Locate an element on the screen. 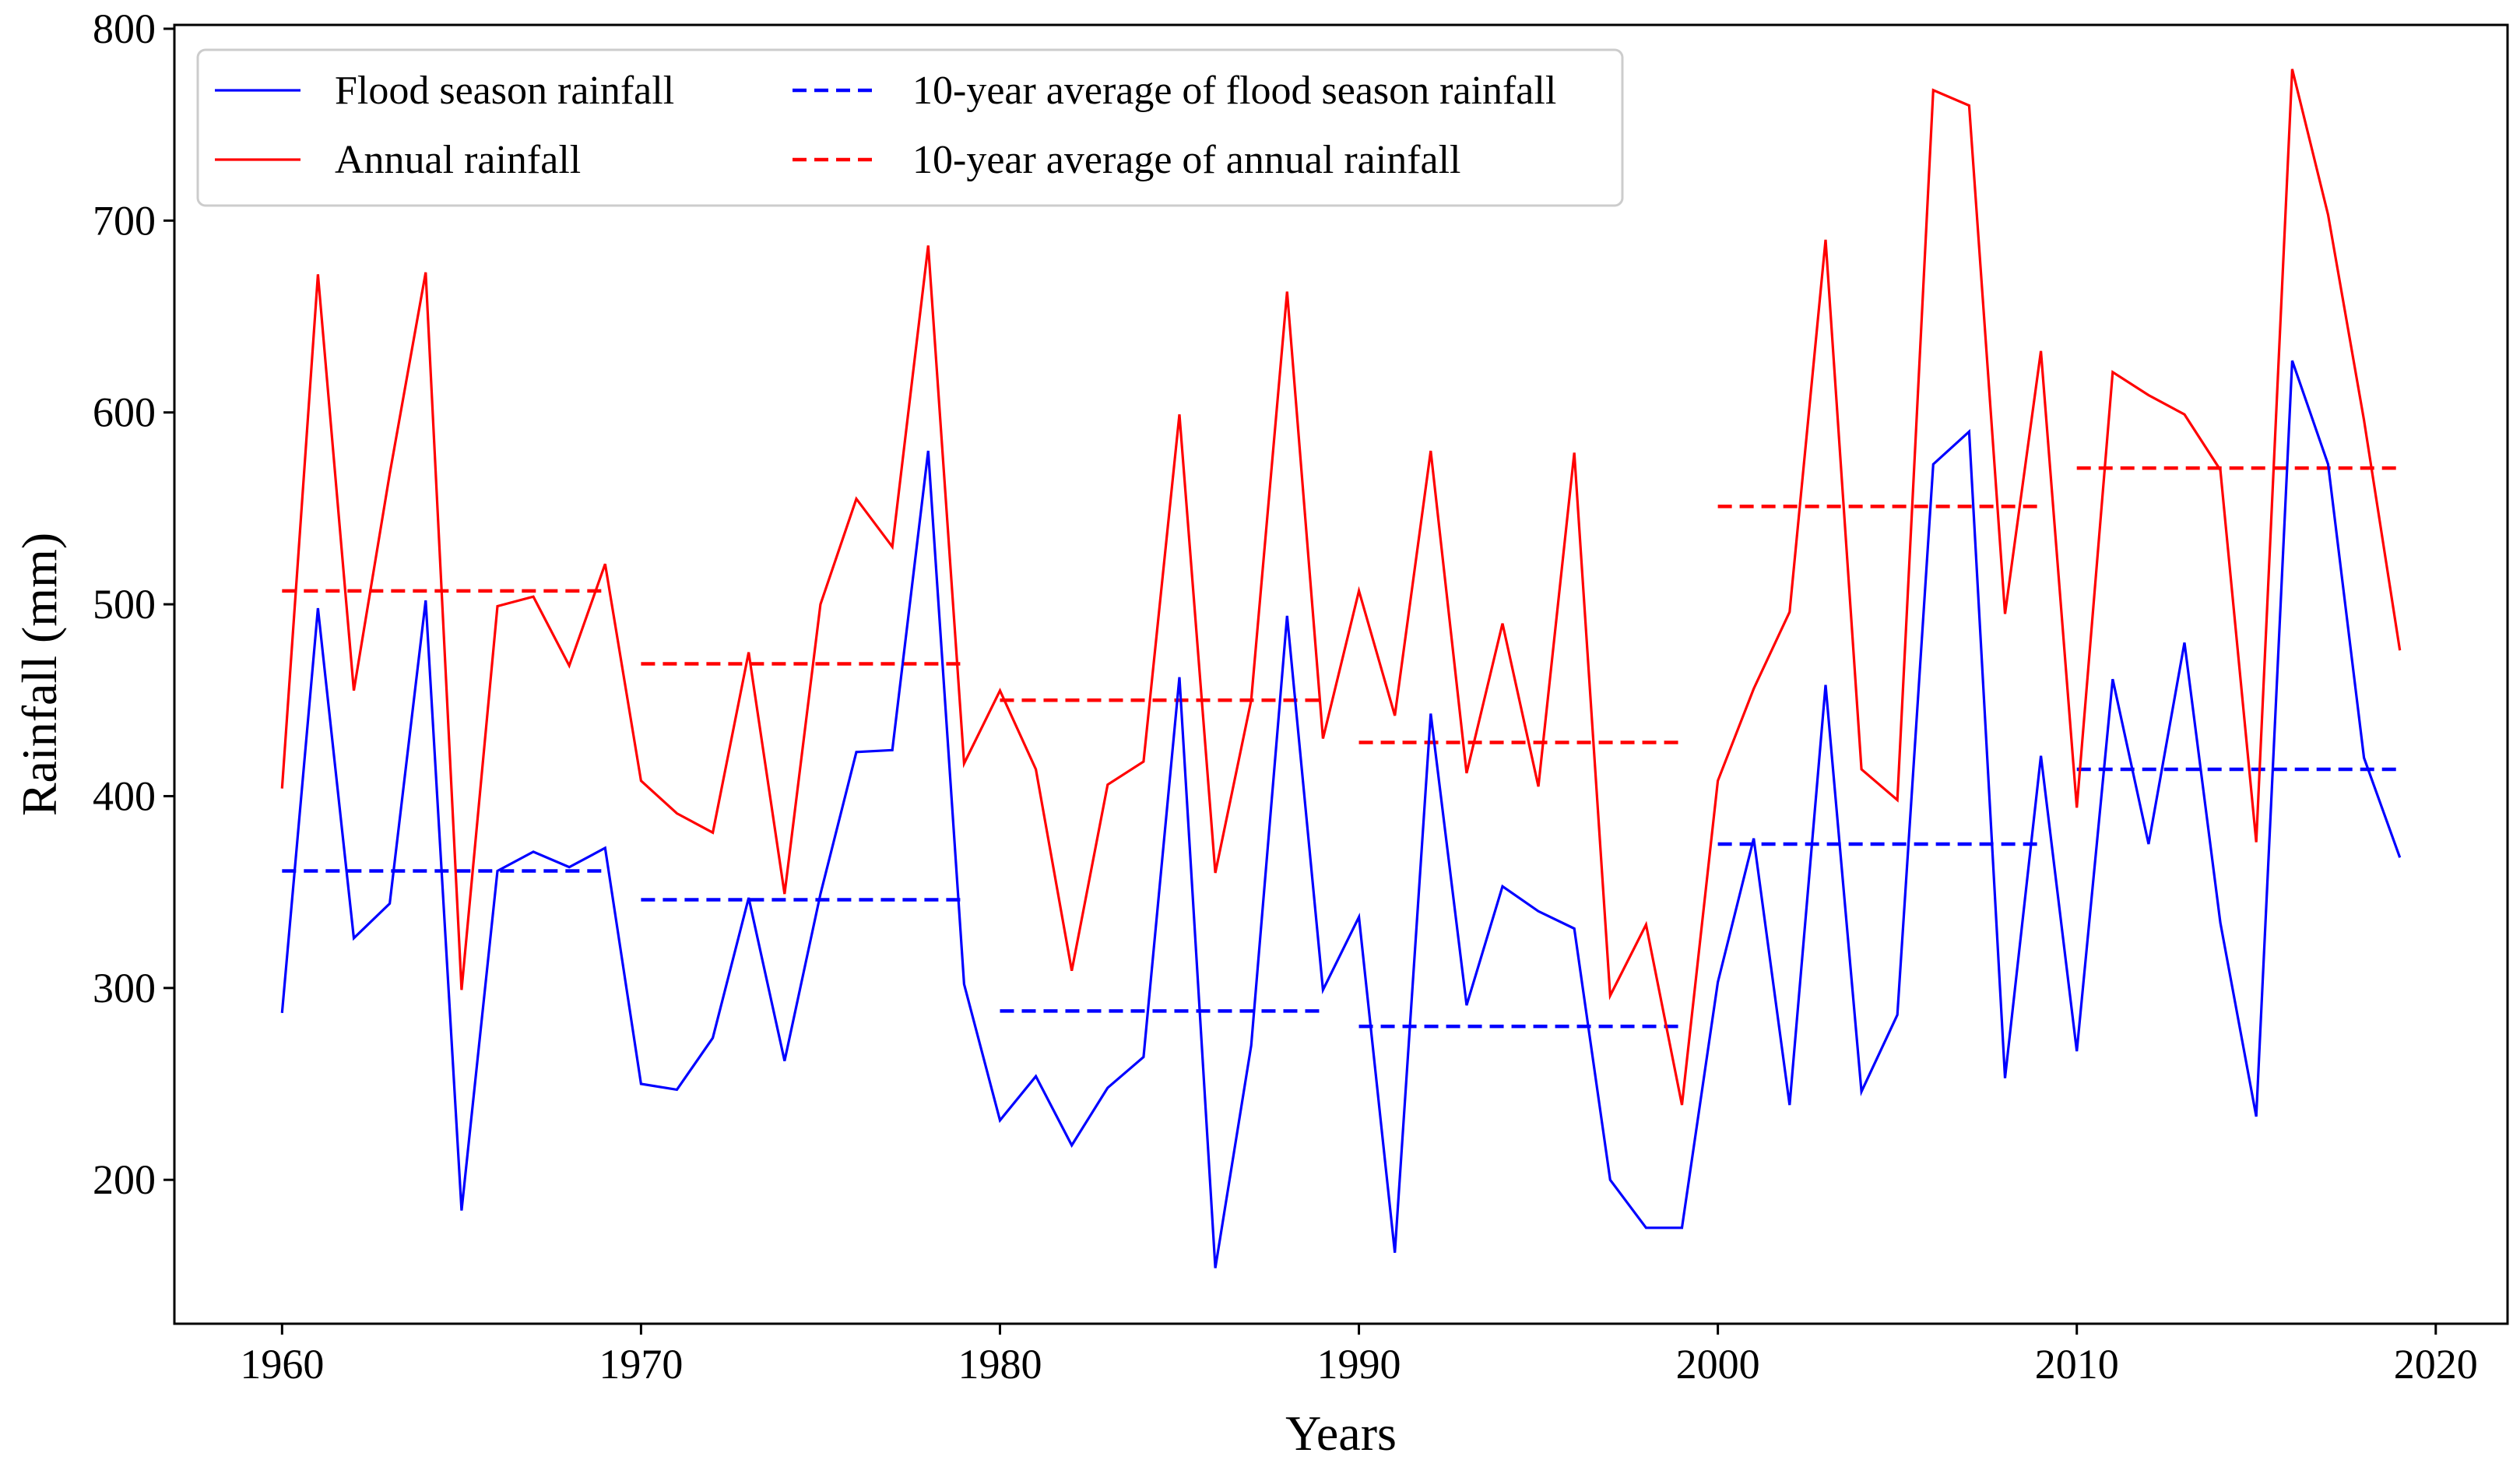 The width and height of the screenshot is (2520, 1467). x-tick-label: 1970 is located at coordinates (641, 1364).